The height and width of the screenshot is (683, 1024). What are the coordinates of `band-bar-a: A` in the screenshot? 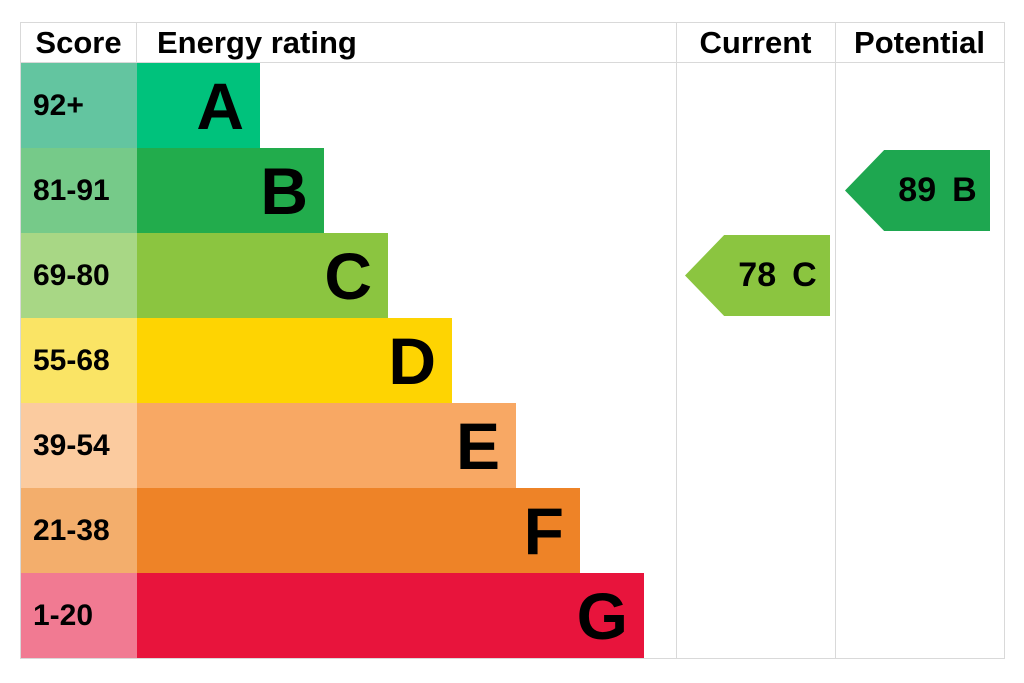 It's located at (198, 105).